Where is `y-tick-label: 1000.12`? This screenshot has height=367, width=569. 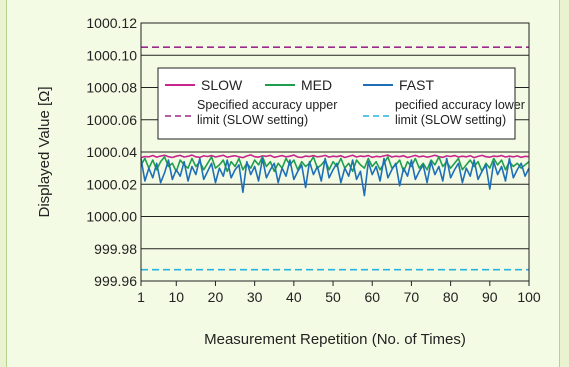 y-tick-label: 1000.12 is located at coordinates (111, 23).